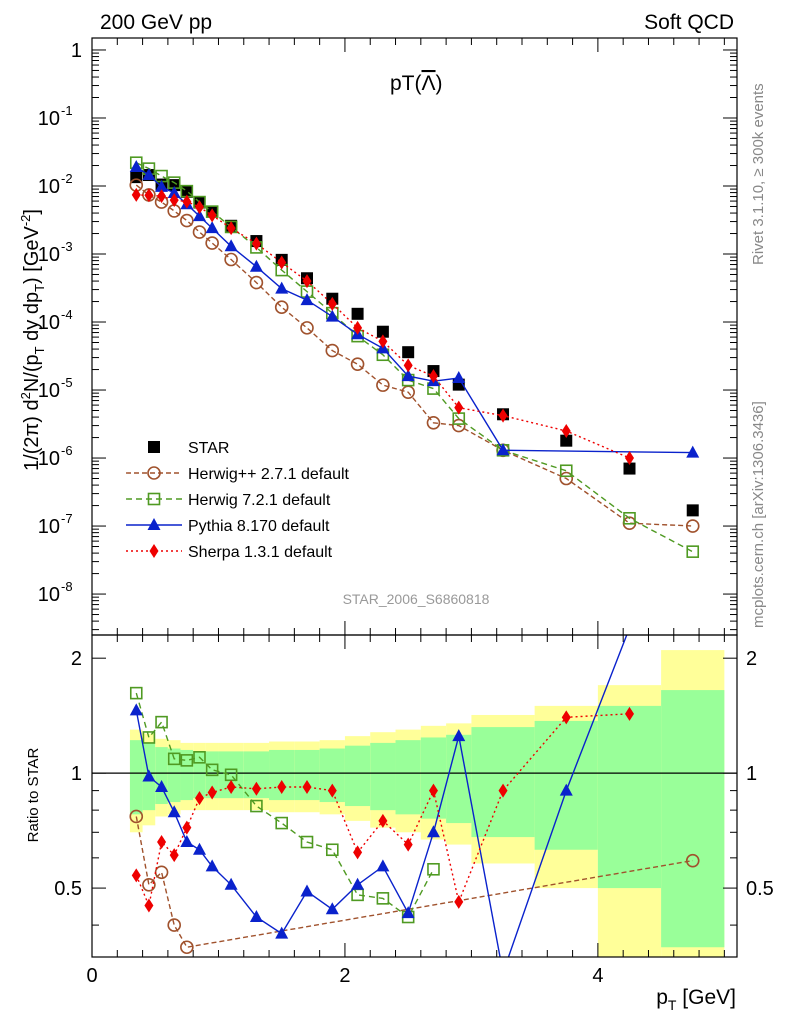 The width and height of the screenshot is (786, 1024). Describe the element at coordinates (154, 447) in the screenshot. I see `legend-marker-star` at that location.